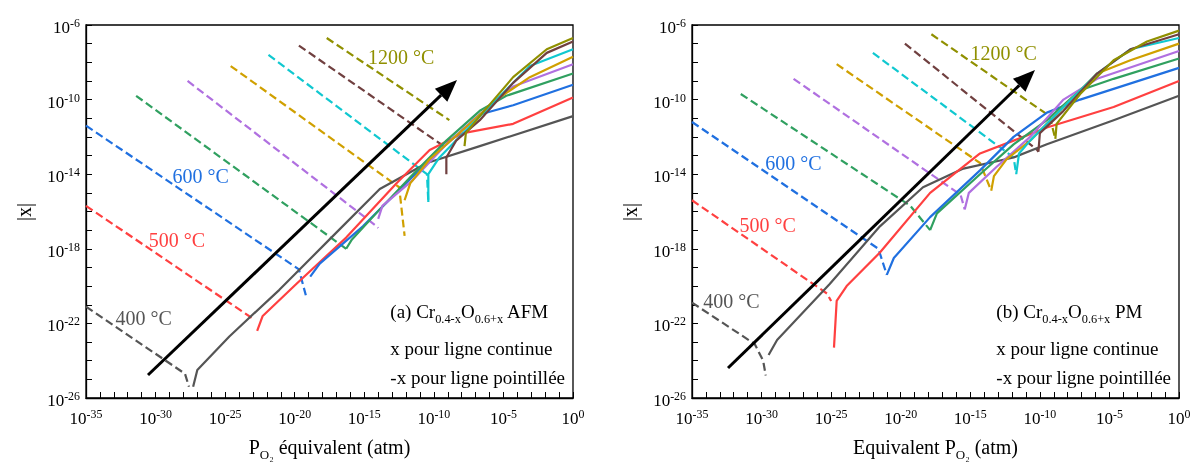 This screenshot has height=470, width=1194. I want to click on x-axis-title: Equivalent P$_{O₂}$ (atm), so click(935, 449).